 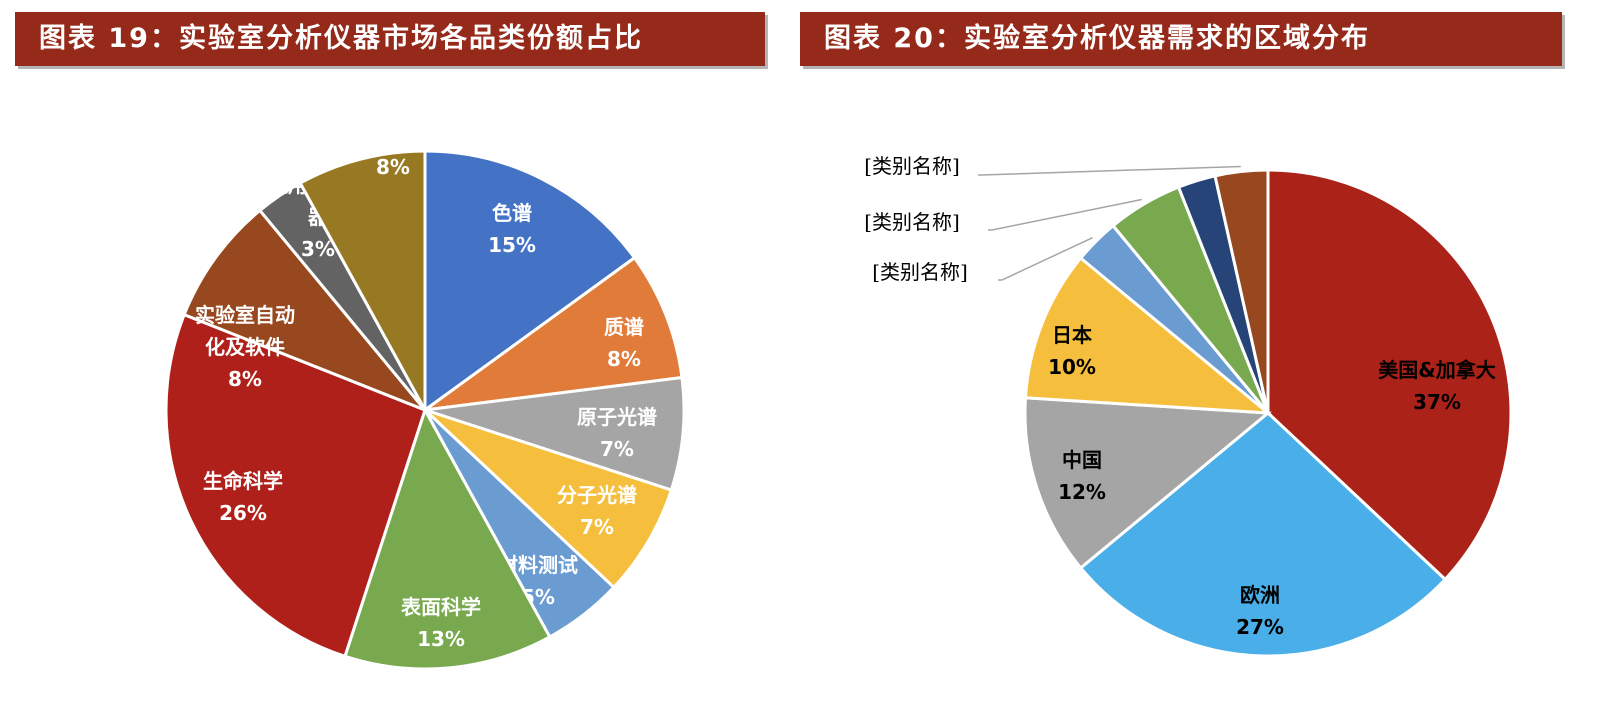 What do you see at coordinates (512, 229) in the screenshot?
I see `slice-label: 色谱 15%` at bounding box center [512, 229].